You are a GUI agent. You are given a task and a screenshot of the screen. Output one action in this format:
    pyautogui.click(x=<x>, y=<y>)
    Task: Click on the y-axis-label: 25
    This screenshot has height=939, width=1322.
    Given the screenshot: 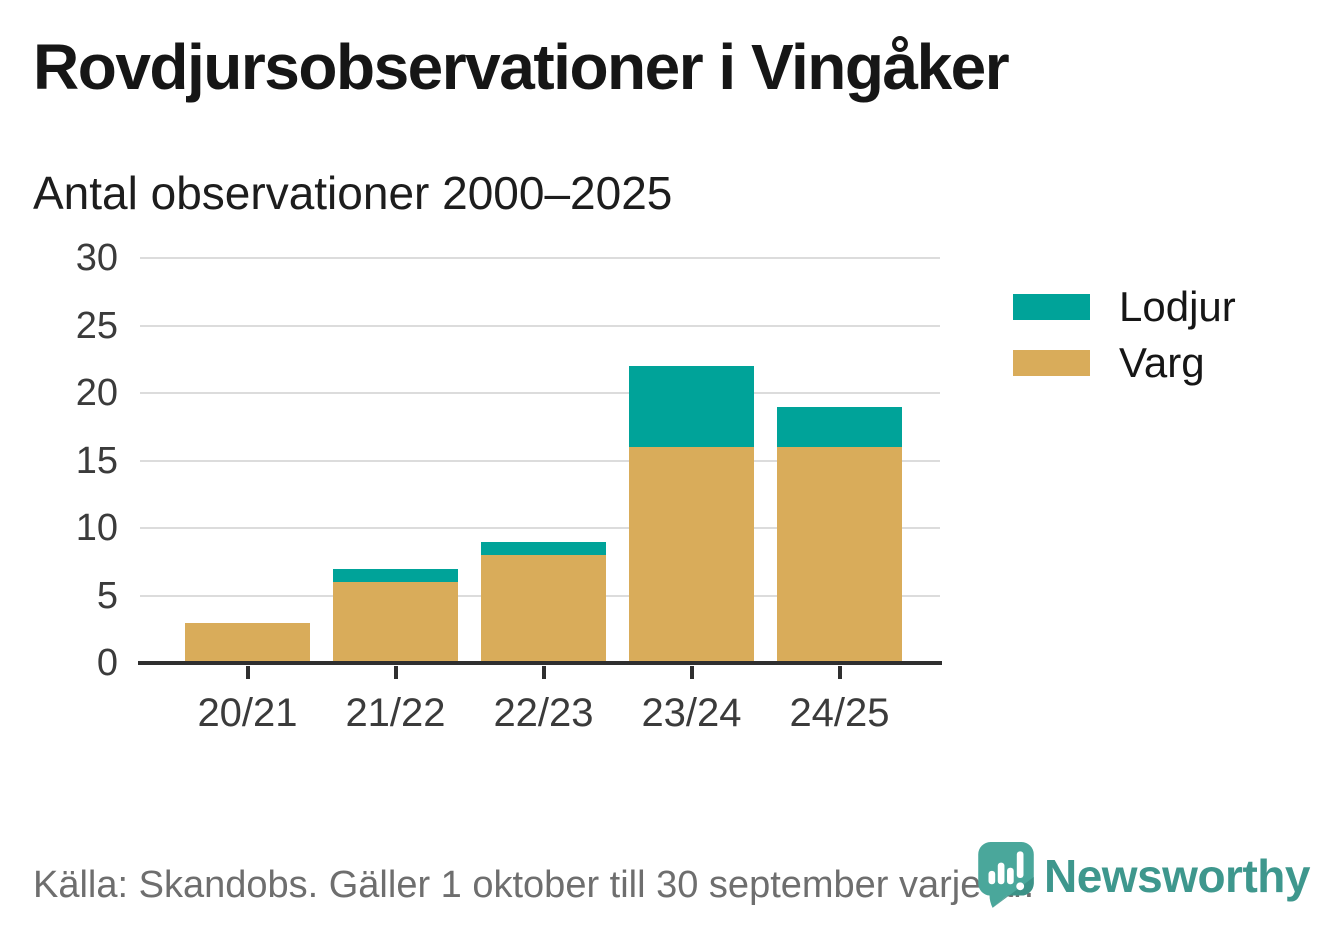 What is the action you would take?
    pyautogui.click(x=96, y=325)
    